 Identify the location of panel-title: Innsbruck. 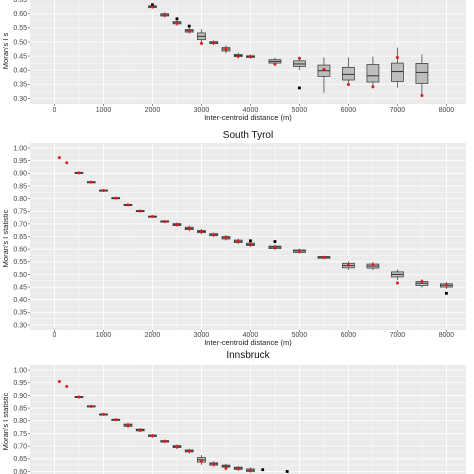
(248, 355).